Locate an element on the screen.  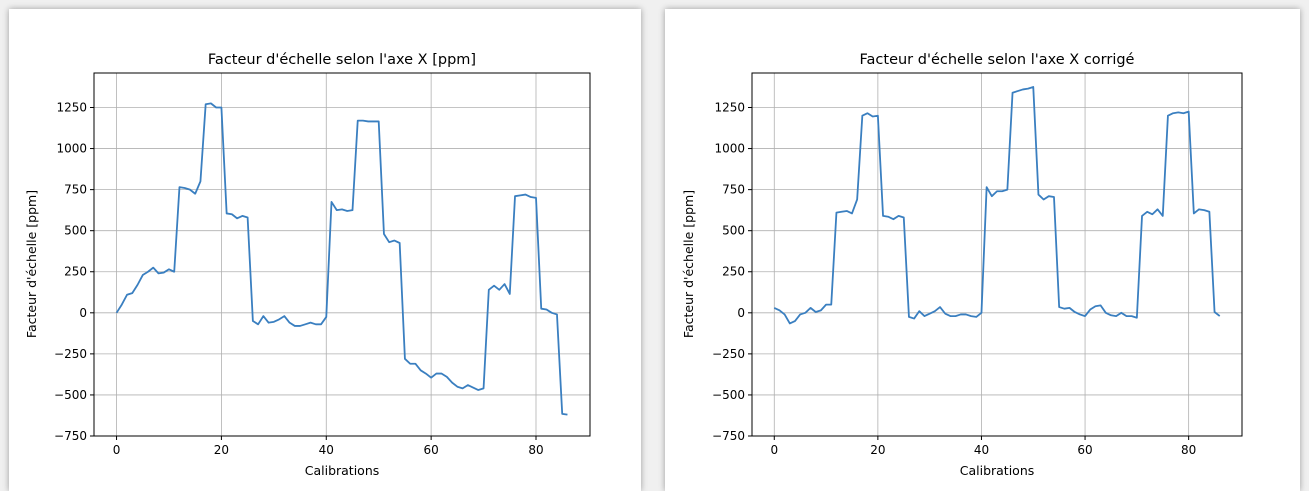
chart-title: Facteur d'échelle selon l'axe X corrigé is located at coordinates (997, 60).